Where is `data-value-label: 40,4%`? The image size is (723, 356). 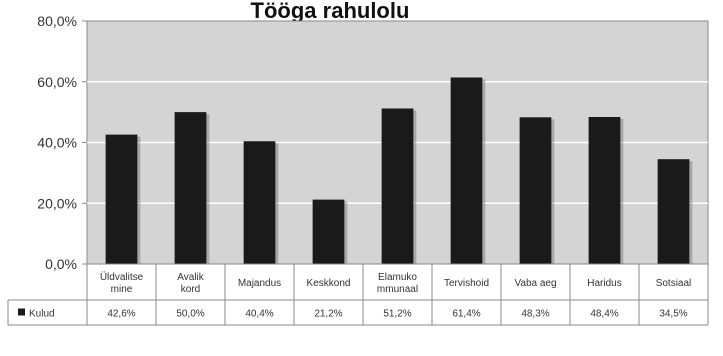
data-value-label: 40,4% is located at coordinates (259, 314).